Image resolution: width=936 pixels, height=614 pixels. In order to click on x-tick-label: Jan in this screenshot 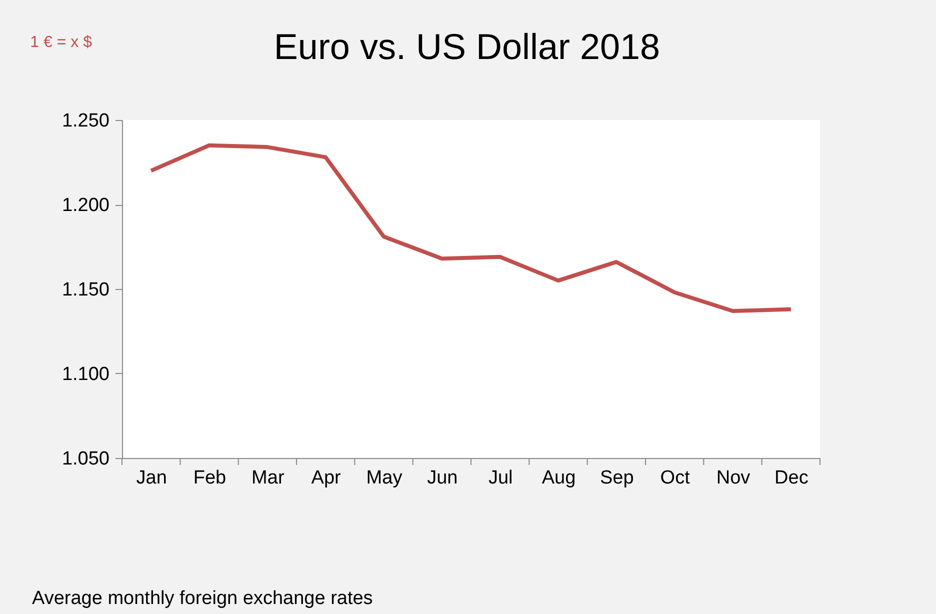, I will do `click(151, 478)`.